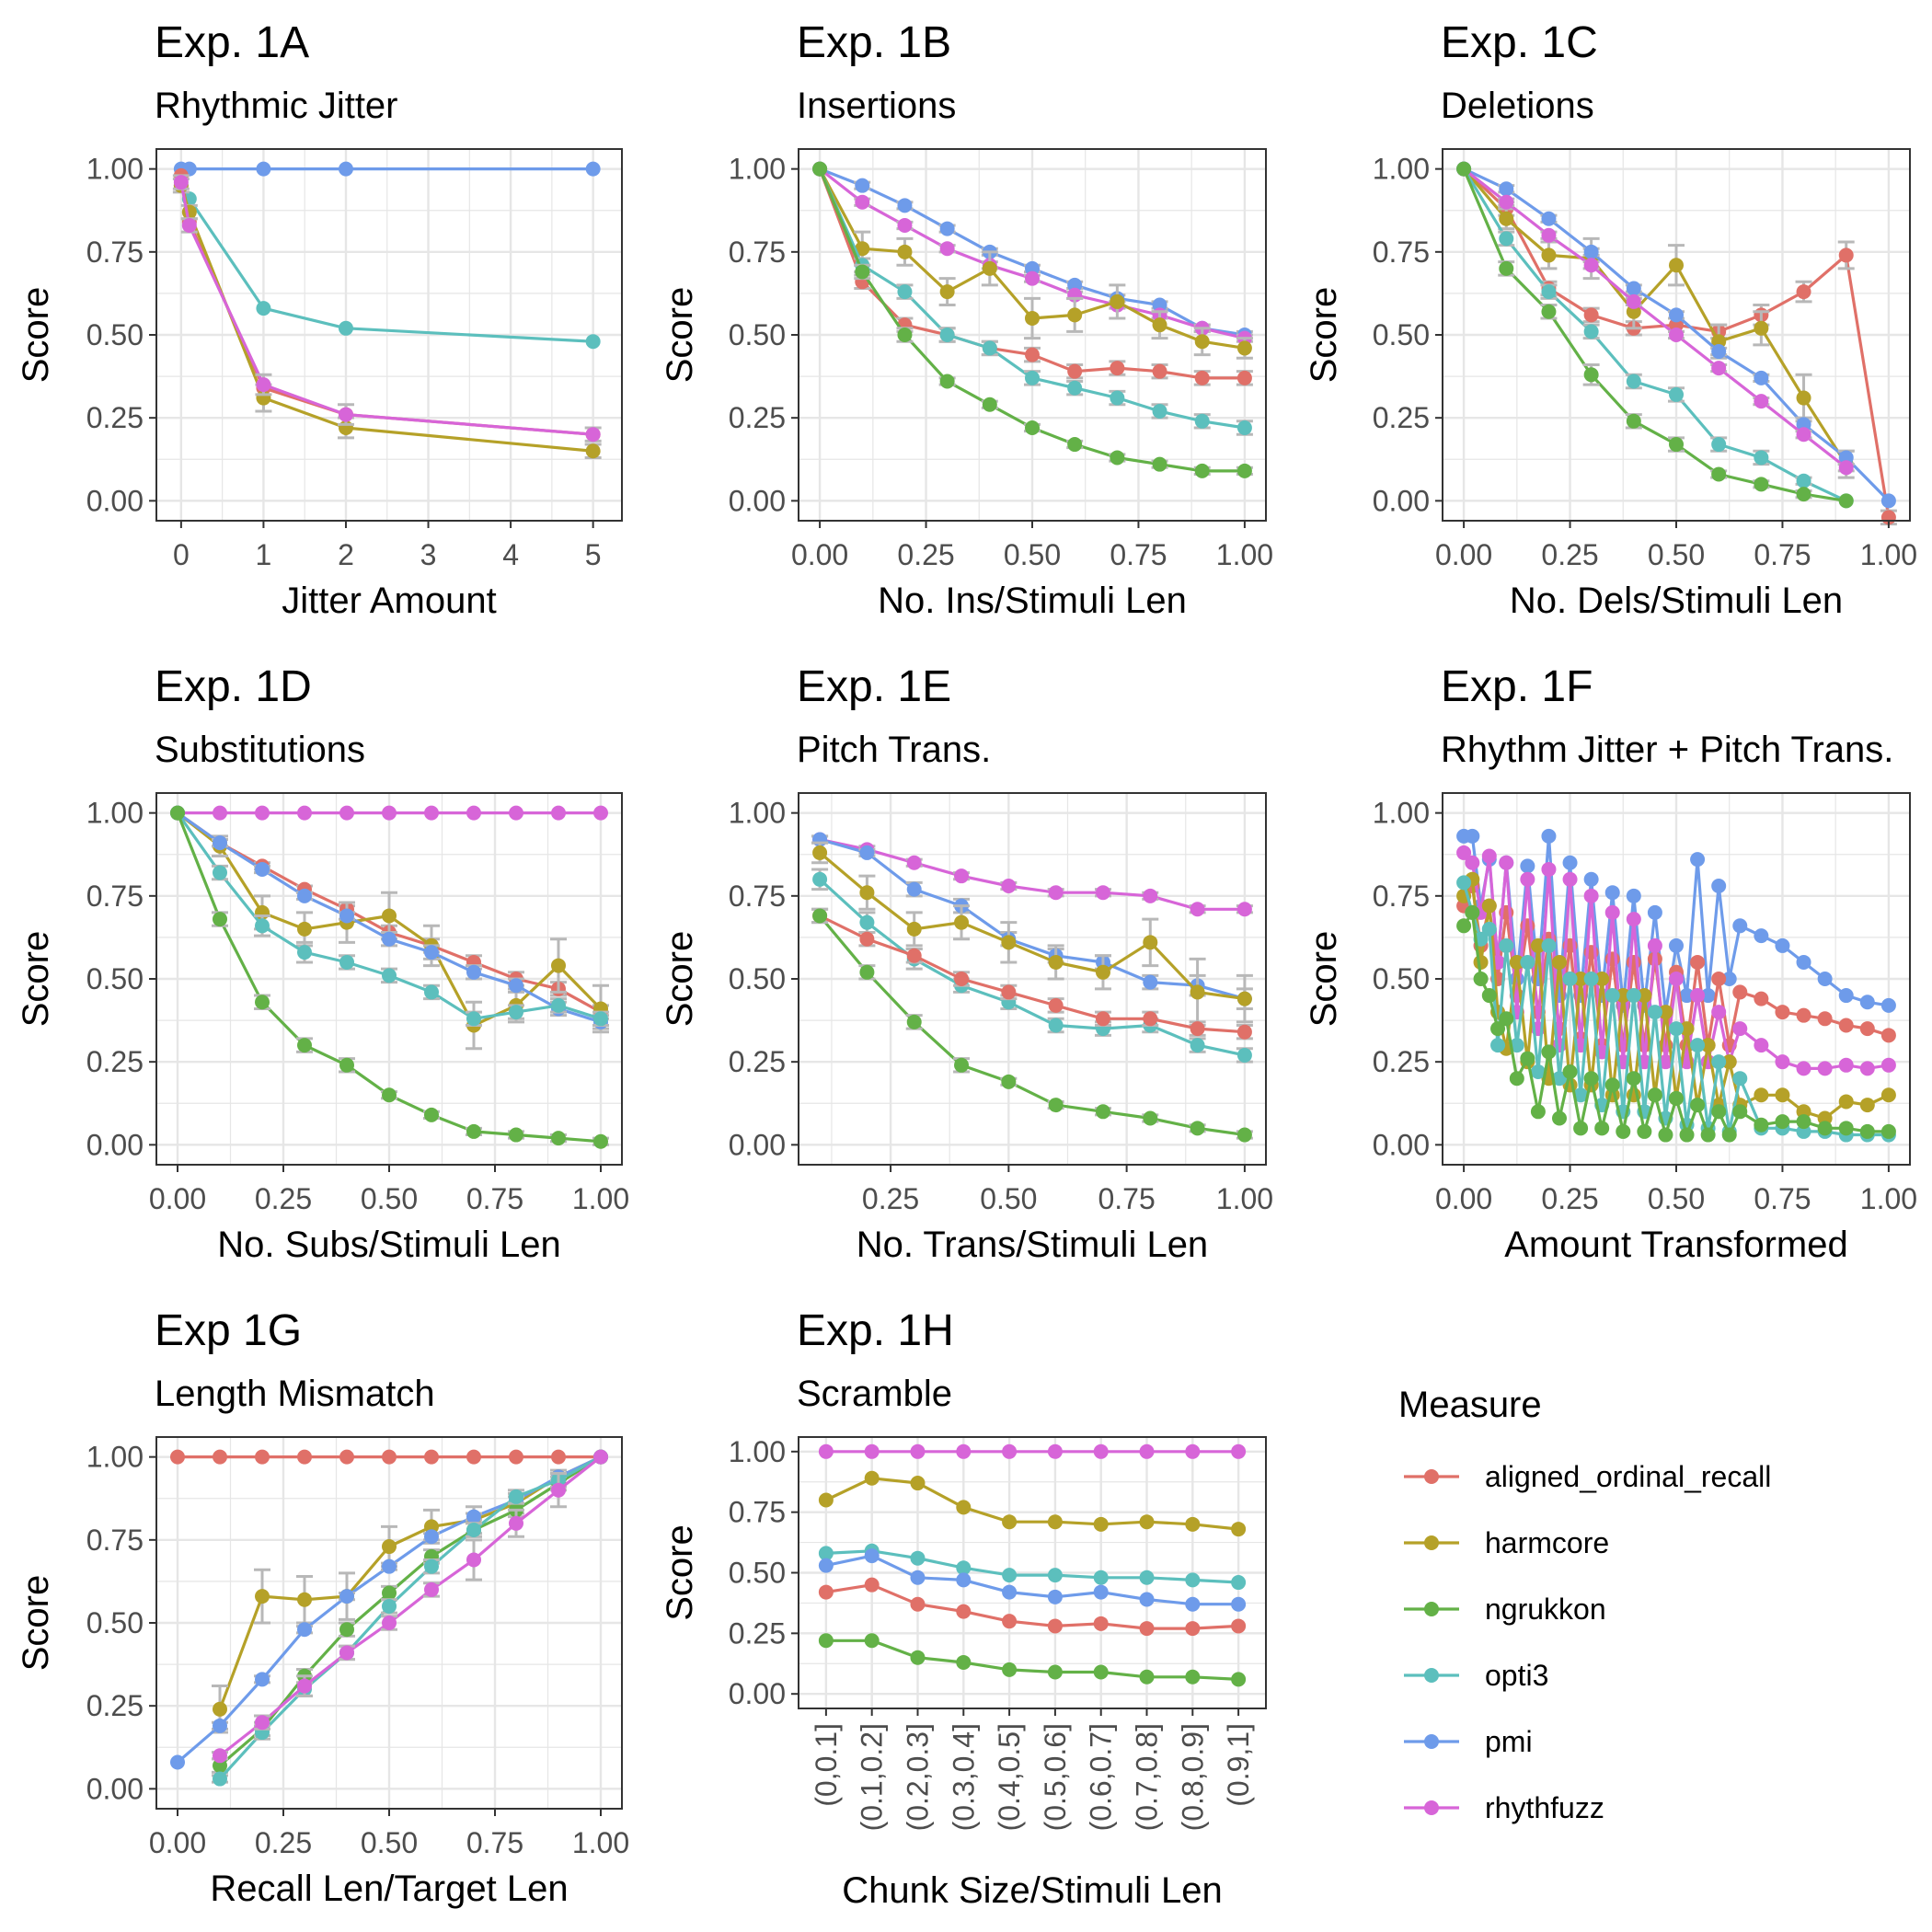 The image size is (1932, 1932). What do you see at coordinates (1431, 1741) in the screenshot?
I see `legend-key-point` at bounding box center [1431, 1741].